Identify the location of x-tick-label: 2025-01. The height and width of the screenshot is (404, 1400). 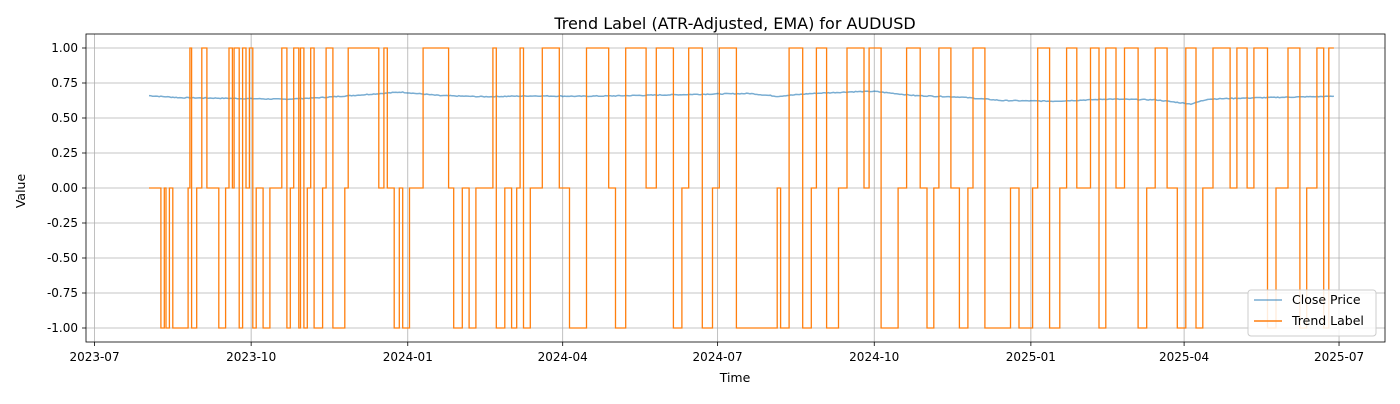
(1031, 357).